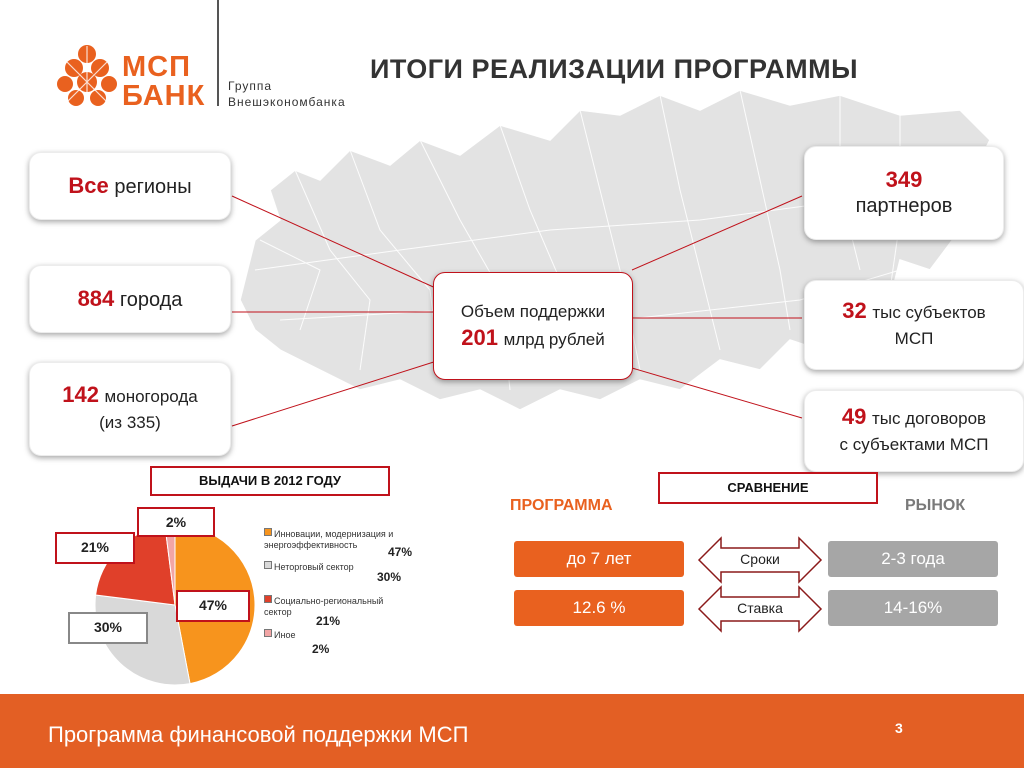  Describe the element at coordinates (80, 394) in the screenshot. I see `monocities-num: 142` at that location.